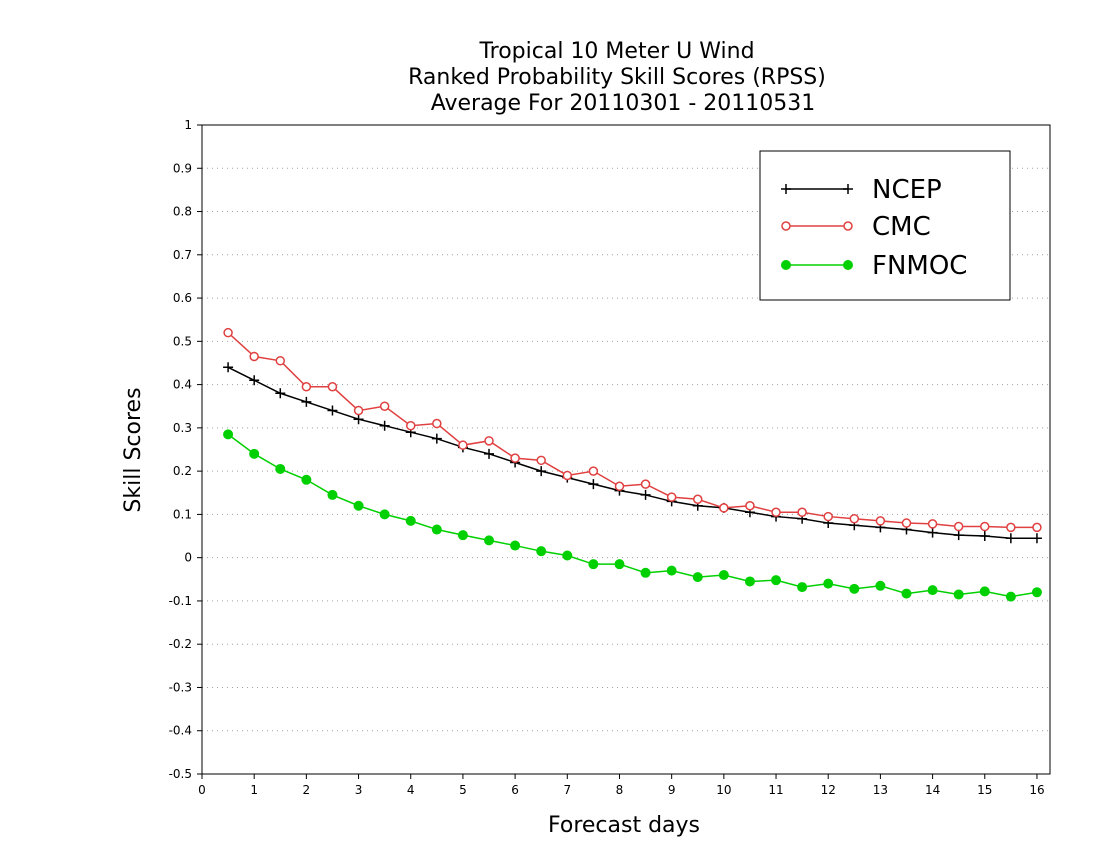  I want to click on legend-items: NCEP CMC FNMOC, so click(874, 228).